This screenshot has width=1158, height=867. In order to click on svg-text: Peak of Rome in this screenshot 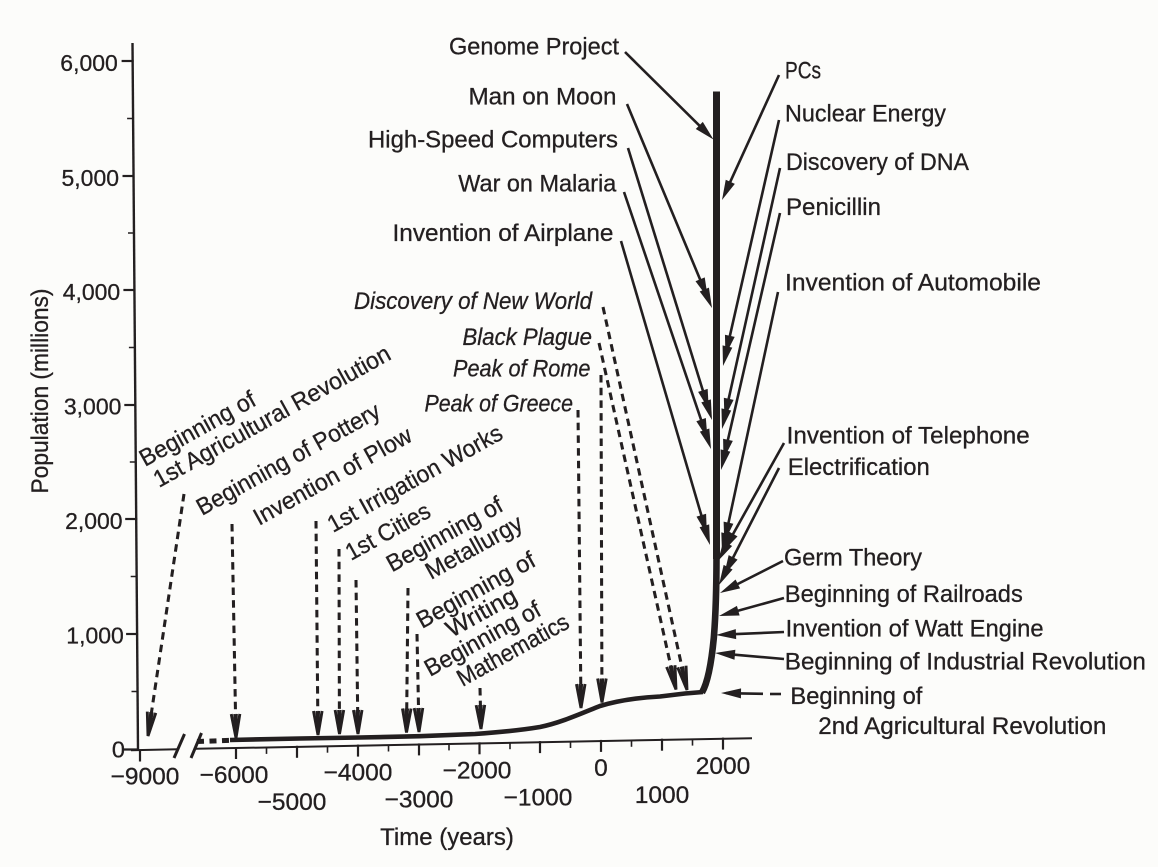, I will do `click(522, 369)`.